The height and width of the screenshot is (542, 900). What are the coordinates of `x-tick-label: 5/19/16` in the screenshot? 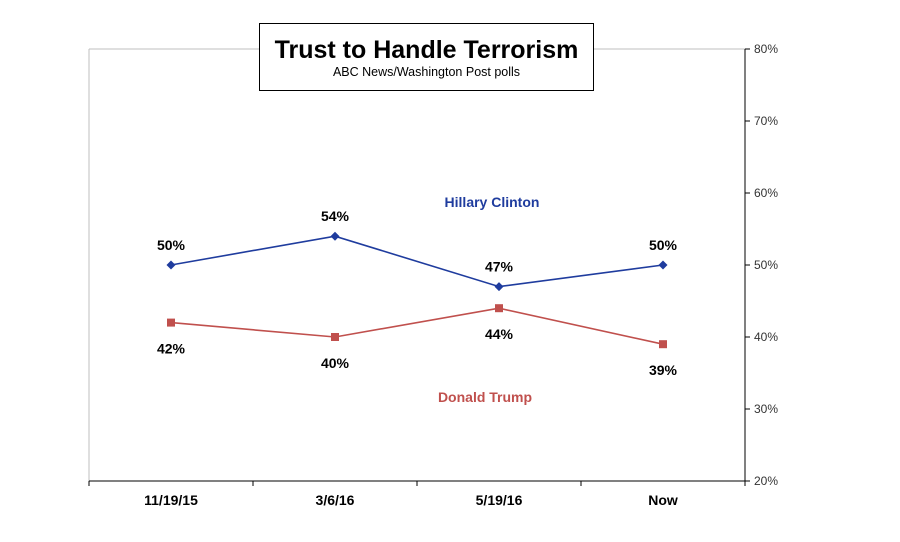 It's located at (499, 500).